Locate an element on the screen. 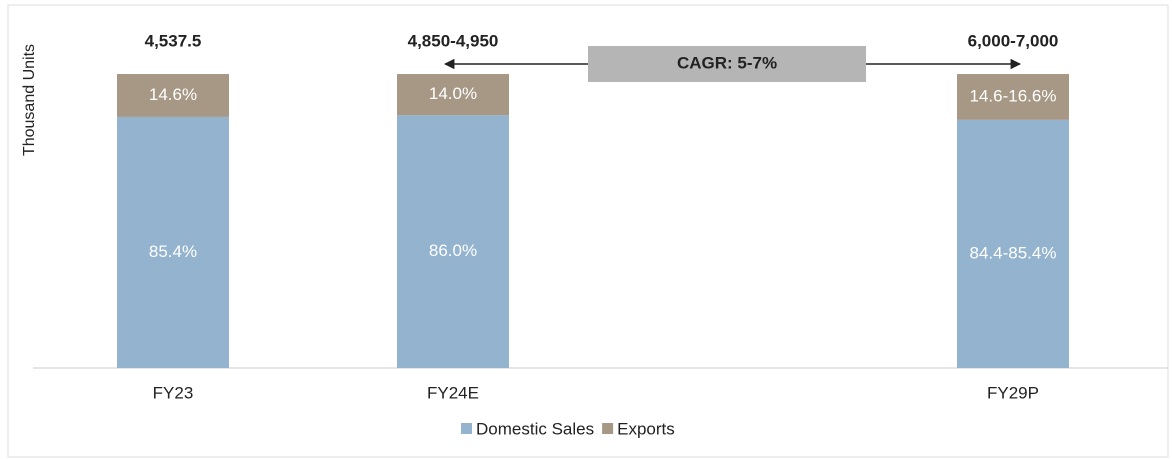 Image resolution: width=1172 pixels, height=459 pixels. value-label: 14.6% is located at coordinates (173, 94).